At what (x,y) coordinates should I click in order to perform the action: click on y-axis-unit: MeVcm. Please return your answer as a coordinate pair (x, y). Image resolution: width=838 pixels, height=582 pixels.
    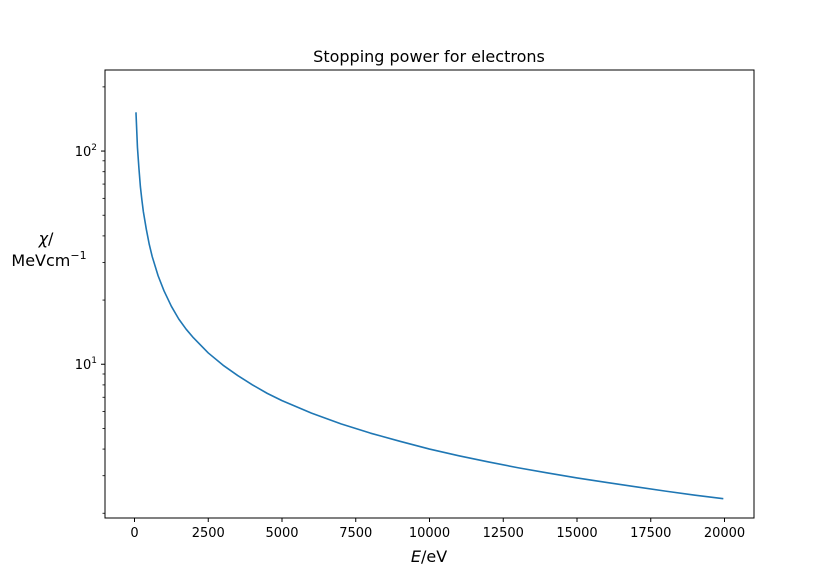
    Looking at the image, I should click on (40, 260).